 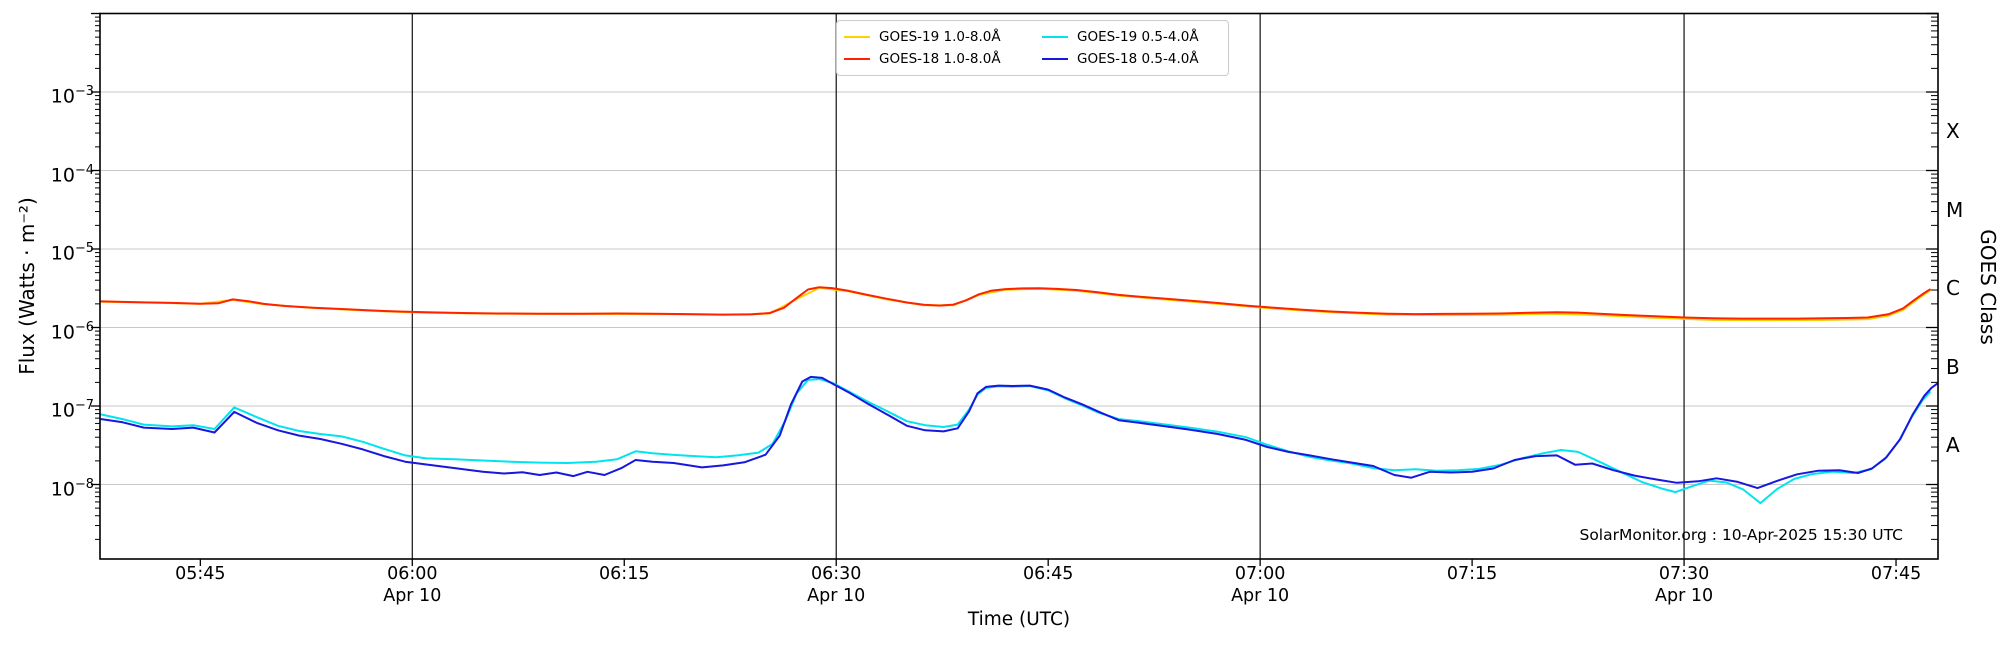 What do you see at coordinates (1741, 535) in the screenshot?
I see `watermark-text: SolarMonitor.org : 10-Apr-2025 15:30 UTC` at bounding box center [1741, 535].